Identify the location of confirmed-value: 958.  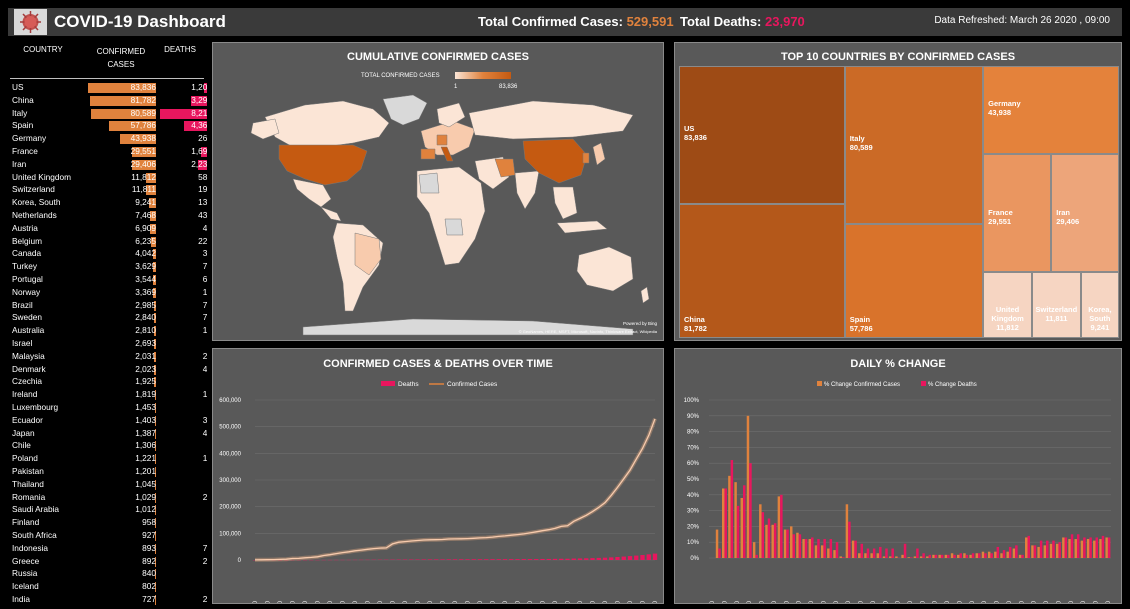
(149, 522).